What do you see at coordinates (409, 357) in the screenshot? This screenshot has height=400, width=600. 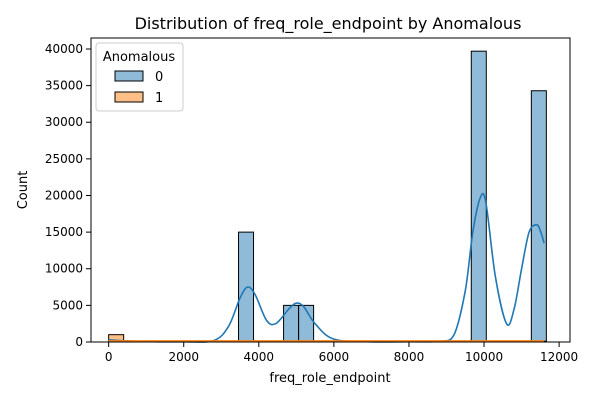 I see `x-tick-label: 8000` at bounding box center [409, 357].